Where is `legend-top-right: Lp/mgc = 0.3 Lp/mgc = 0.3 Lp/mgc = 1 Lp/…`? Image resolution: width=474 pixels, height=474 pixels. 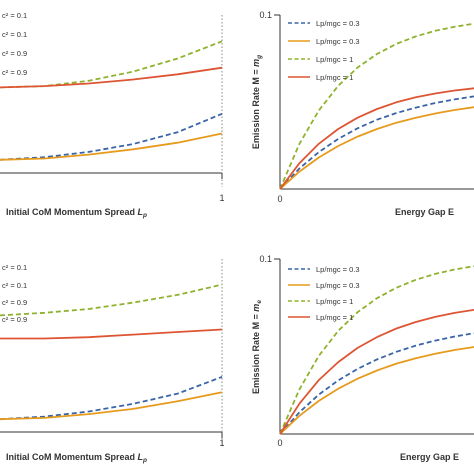
legend-top-right: Lp/mgc = 0.3 Lp/mgc = 0.3 Lp/mgc = 1 Lp/… is located at coordinates (324, 50).